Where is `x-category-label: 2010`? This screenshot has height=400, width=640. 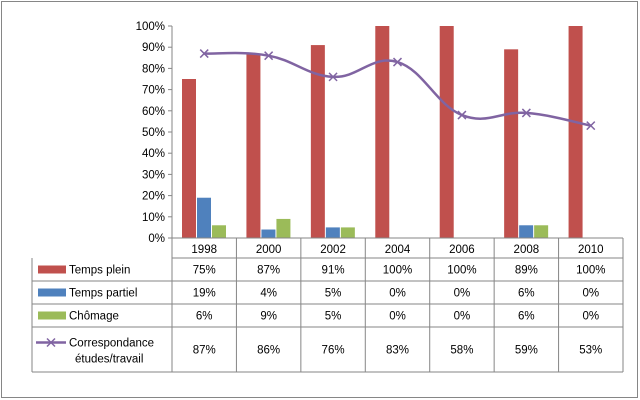 x-category-label: 2010 is located at coordinates (591, 250).